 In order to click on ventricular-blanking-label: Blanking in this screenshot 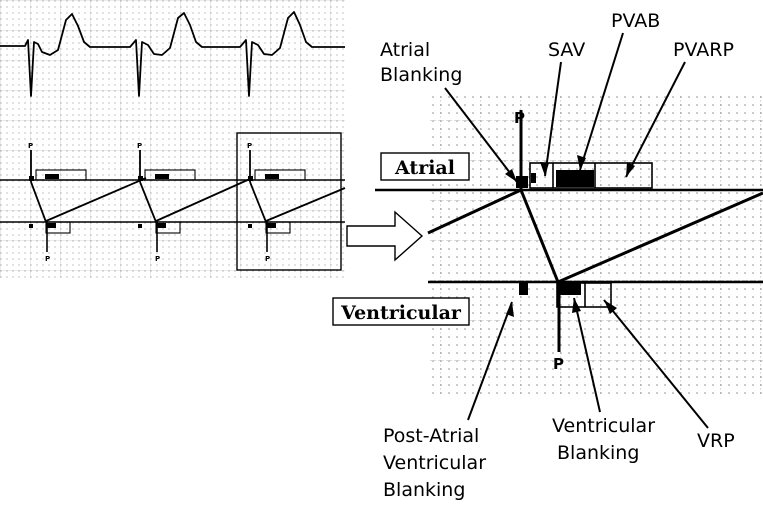, I will do `click(598, 453)`.